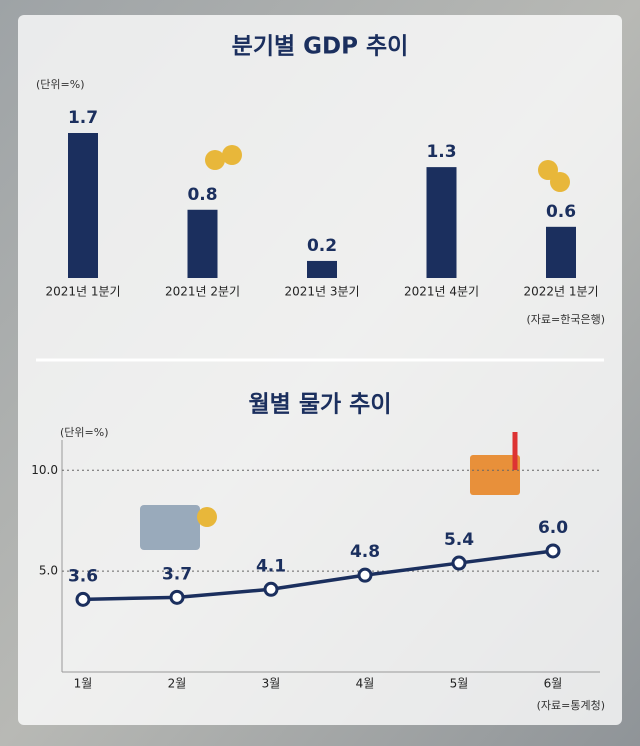 This screenshot has height=746, width=640. Describe the element at coordinates (83, 684) in the screenshot. I see `x-tick-label: 1월` at that location.